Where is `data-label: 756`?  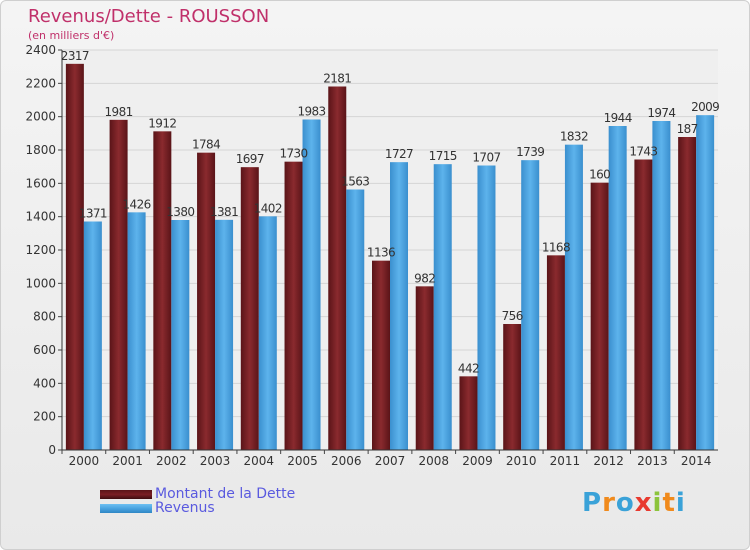 data-label: 756 is located at coordinates (512, 316).